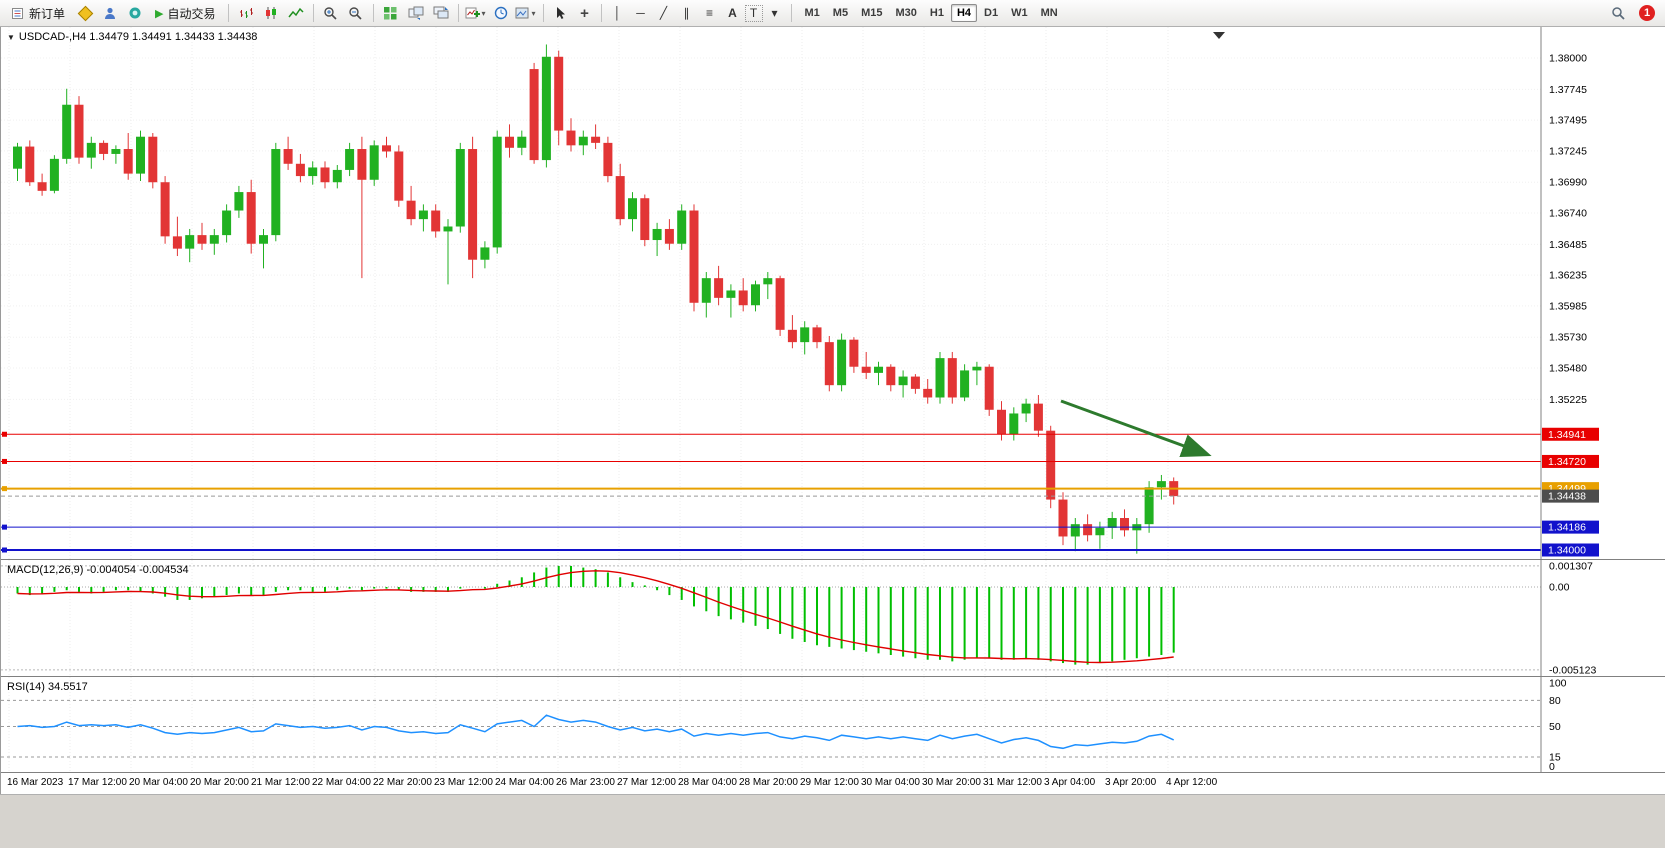 The height and width of the screenshot is (848, 1665). Describe the element at coordinates (832, 821) in the screenshot. I see `window-bottom-strip` at that location.